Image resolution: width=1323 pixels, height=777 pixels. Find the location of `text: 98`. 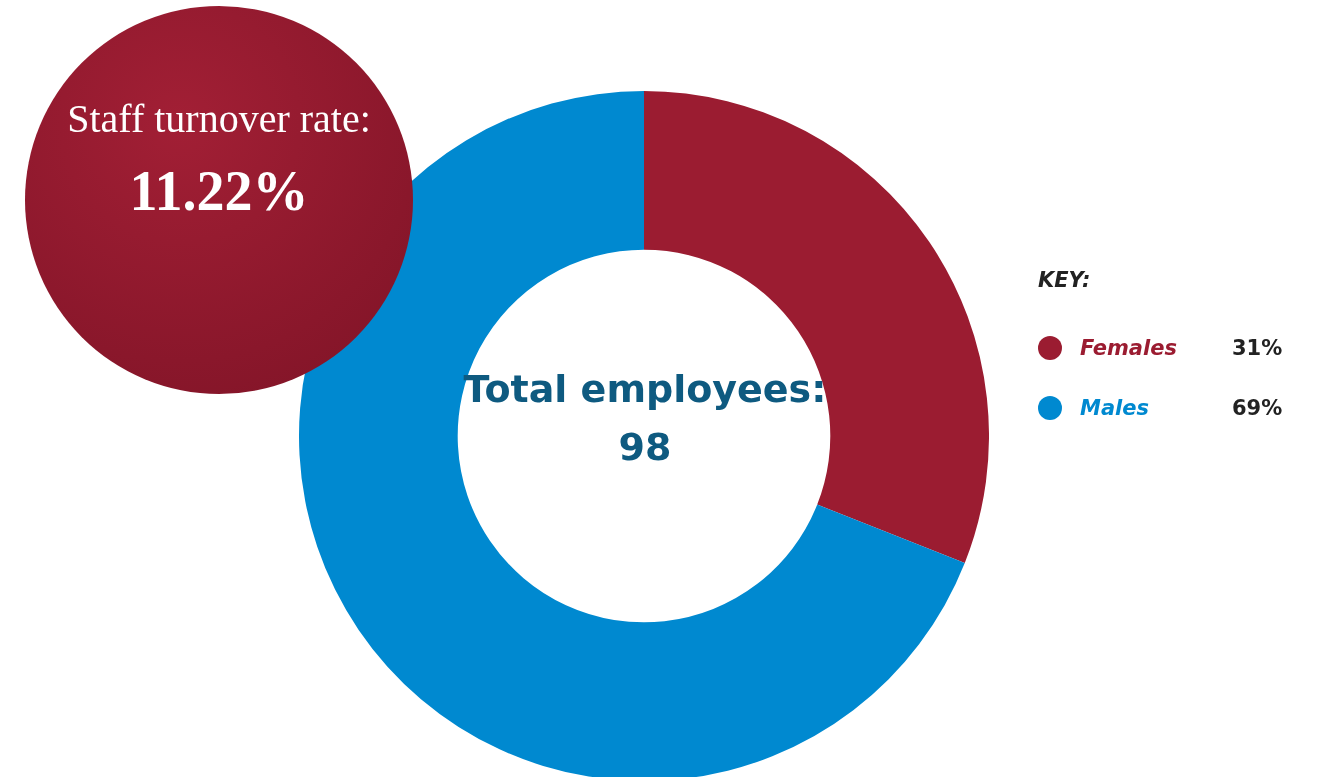

text: 98 is located at coordinates (645, 447).